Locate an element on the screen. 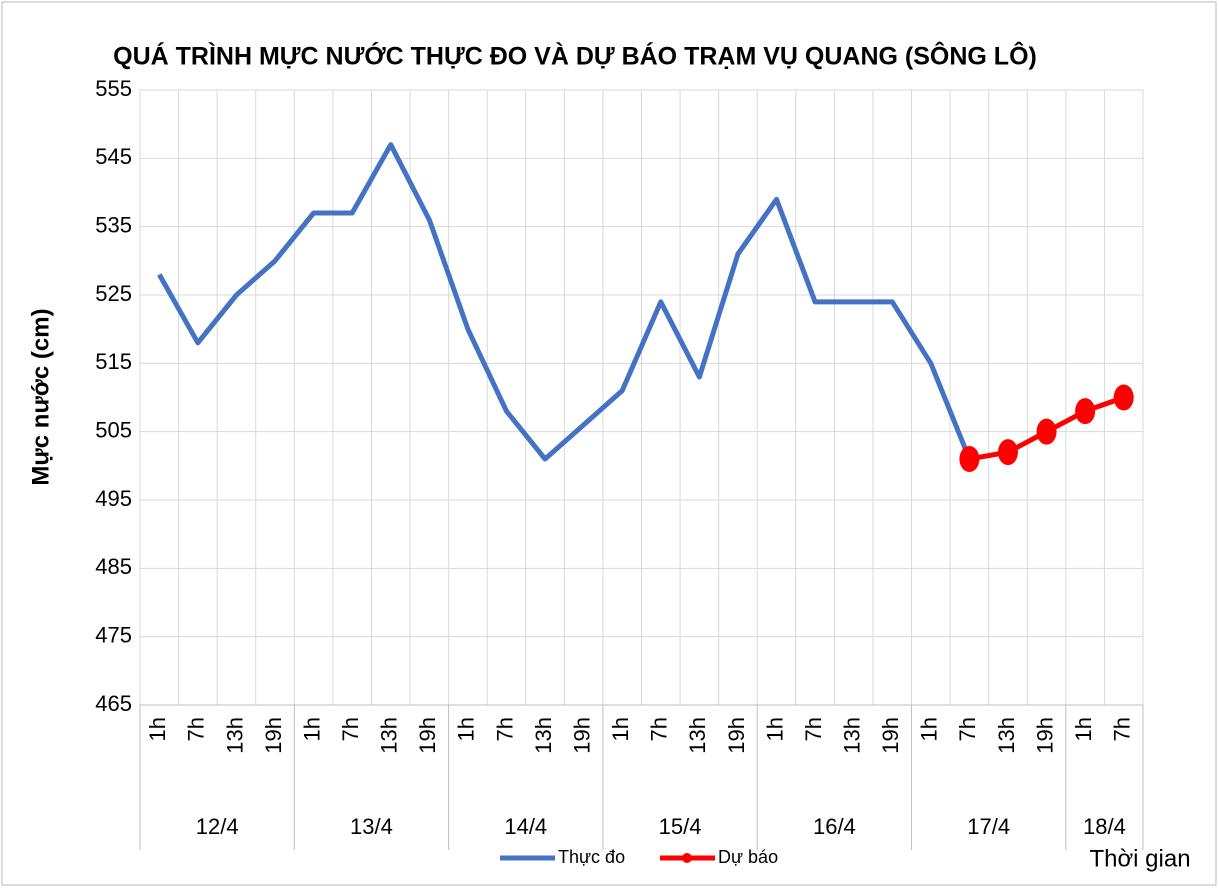  y-tick-label: 545 is located at coordinates (113, 156).